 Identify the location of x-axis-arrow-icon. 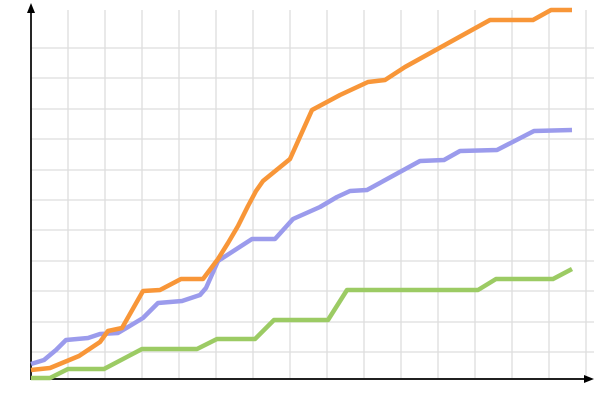
(589, 379).